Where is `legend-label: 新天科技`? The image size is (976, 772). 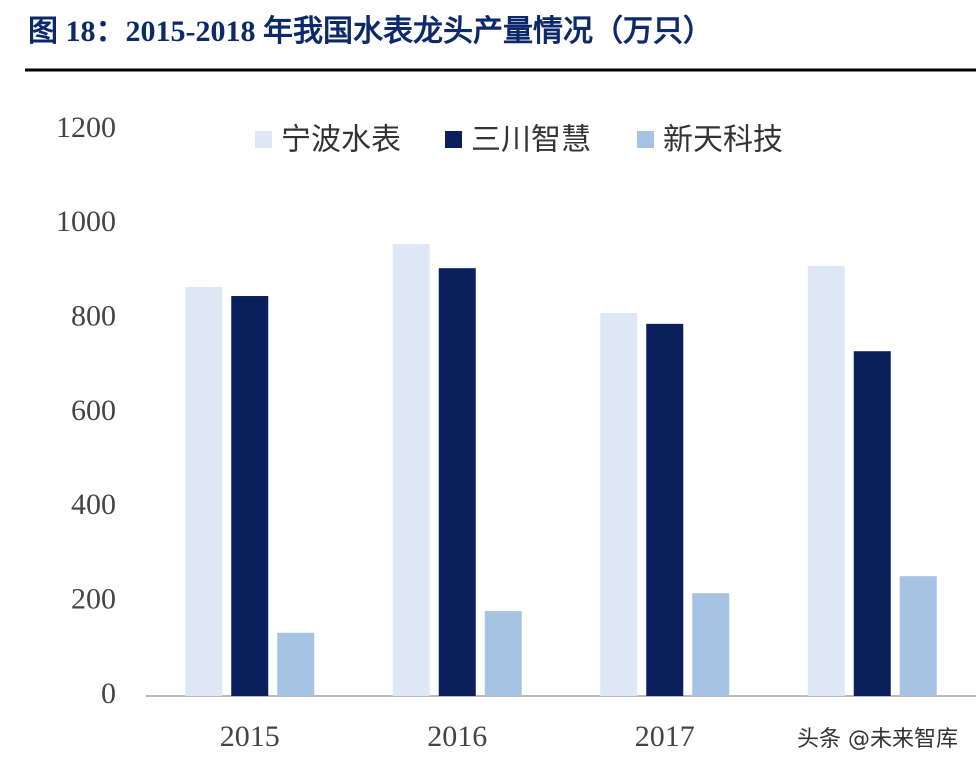 legend-label: 新天科技 is located at coordinates (723, 140).